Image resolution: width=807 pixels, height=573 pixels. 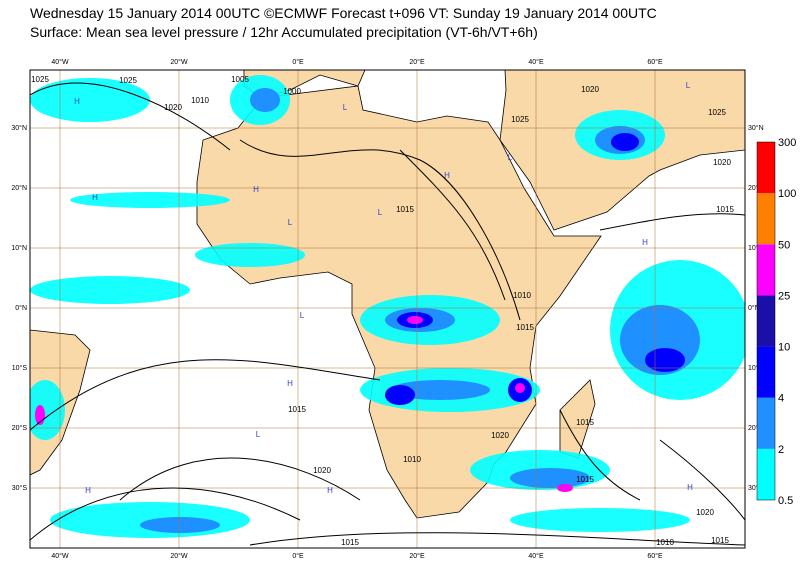 I want to click on legend: 0.5 2 4 10 25 50 100 300, so click(x=776, y=322).